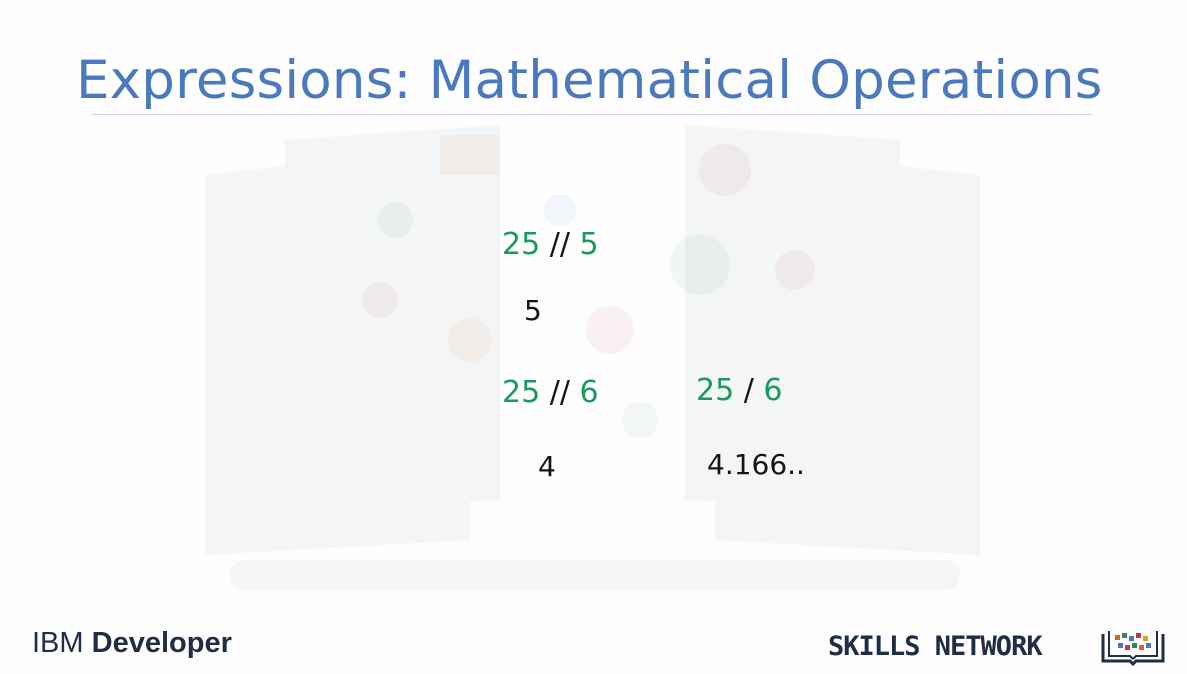  I want to click on ibm-developer-brand: IBM Developer, so click(132, 643).